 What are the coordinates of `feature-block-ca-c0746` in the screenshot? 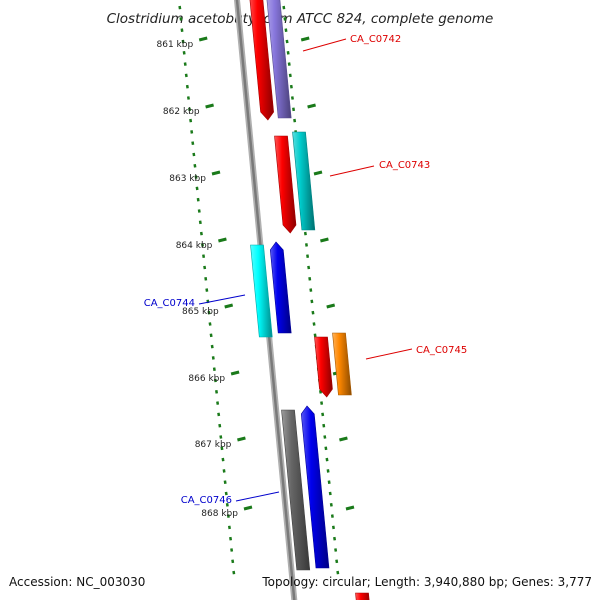 It's located at (296, 490).